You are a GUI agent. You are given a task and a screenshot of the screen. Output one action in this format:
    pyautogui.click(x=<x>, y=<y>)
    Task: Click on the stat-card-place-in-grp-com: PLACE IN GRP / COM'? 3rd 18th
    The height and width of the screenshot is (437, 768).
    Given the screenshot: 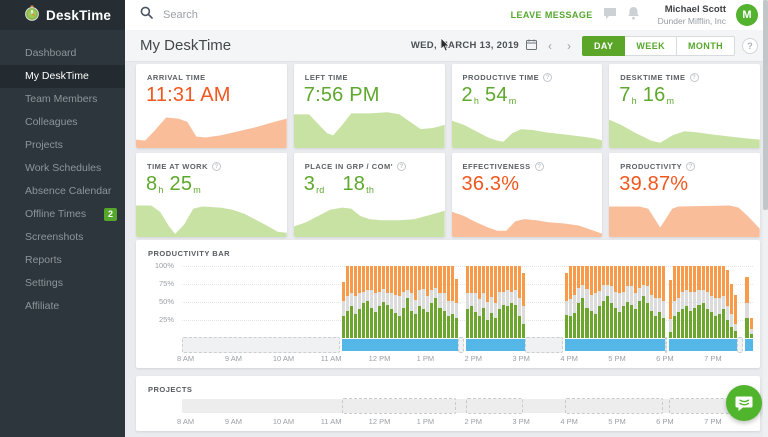 What is the action you would take?
    pyautogui.click(x=369, y=195)
    